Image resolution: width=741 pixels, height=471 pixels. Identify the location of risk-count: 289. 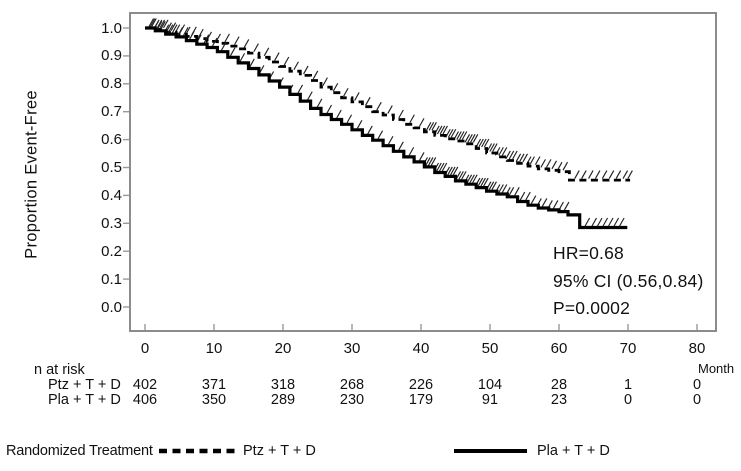
(283, 400).